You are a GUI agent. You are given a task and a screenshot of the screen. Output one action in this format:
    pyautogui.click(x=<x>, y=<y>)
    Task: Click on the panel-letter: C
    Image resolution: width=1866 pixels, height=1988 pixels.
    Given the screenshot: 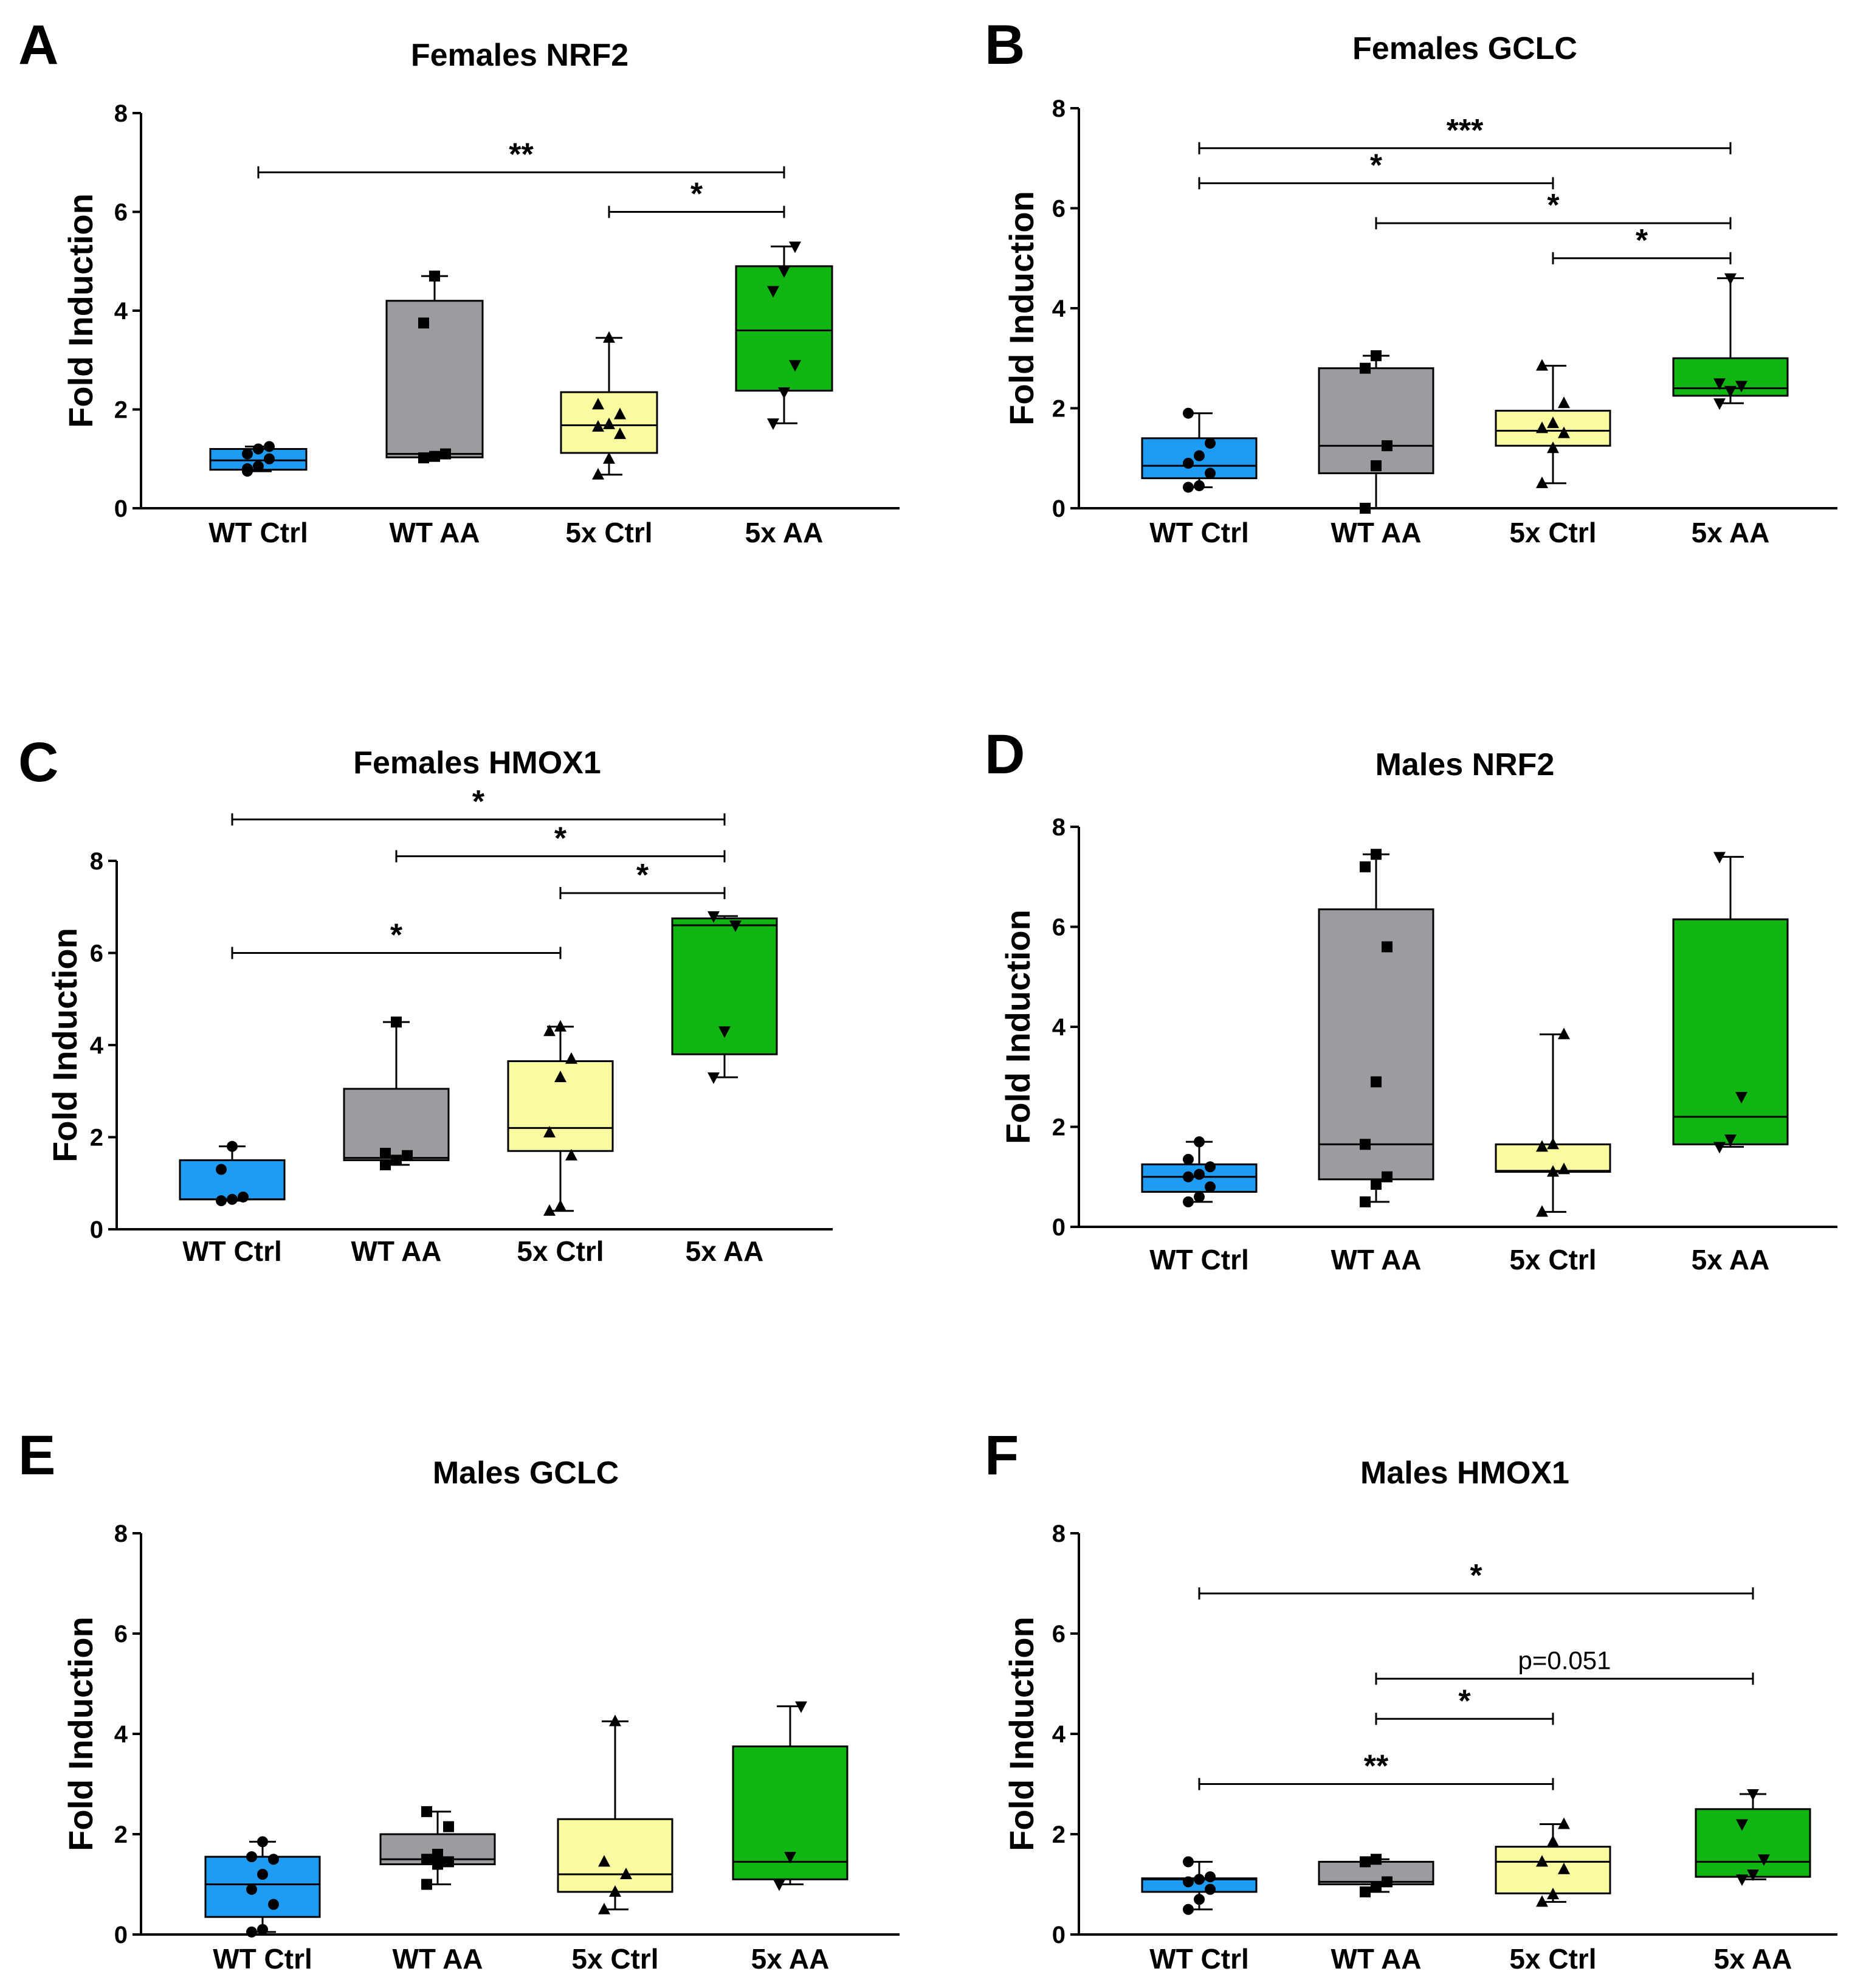 What is the action you would take?
    pyautogui.click(x=38, y=762)
    